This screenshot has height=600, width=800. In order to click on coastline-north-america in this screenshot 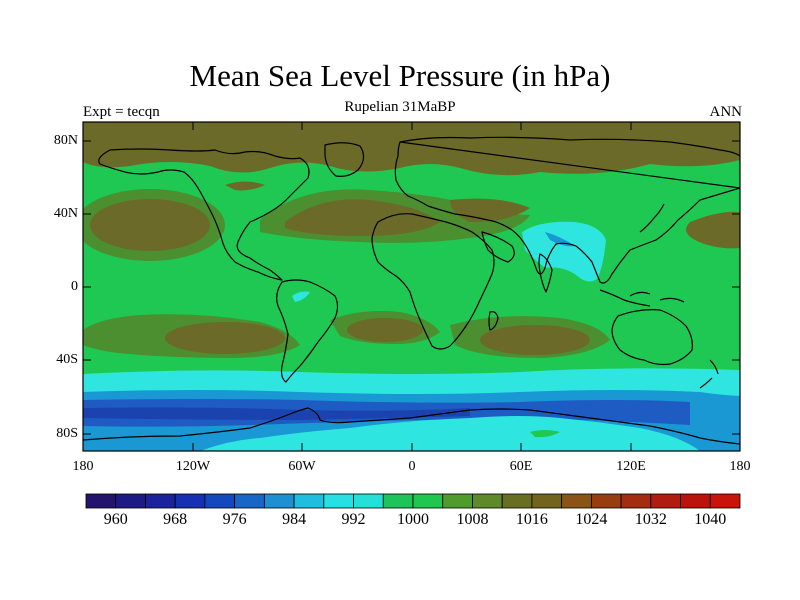, I will do `click(204, 214)`.